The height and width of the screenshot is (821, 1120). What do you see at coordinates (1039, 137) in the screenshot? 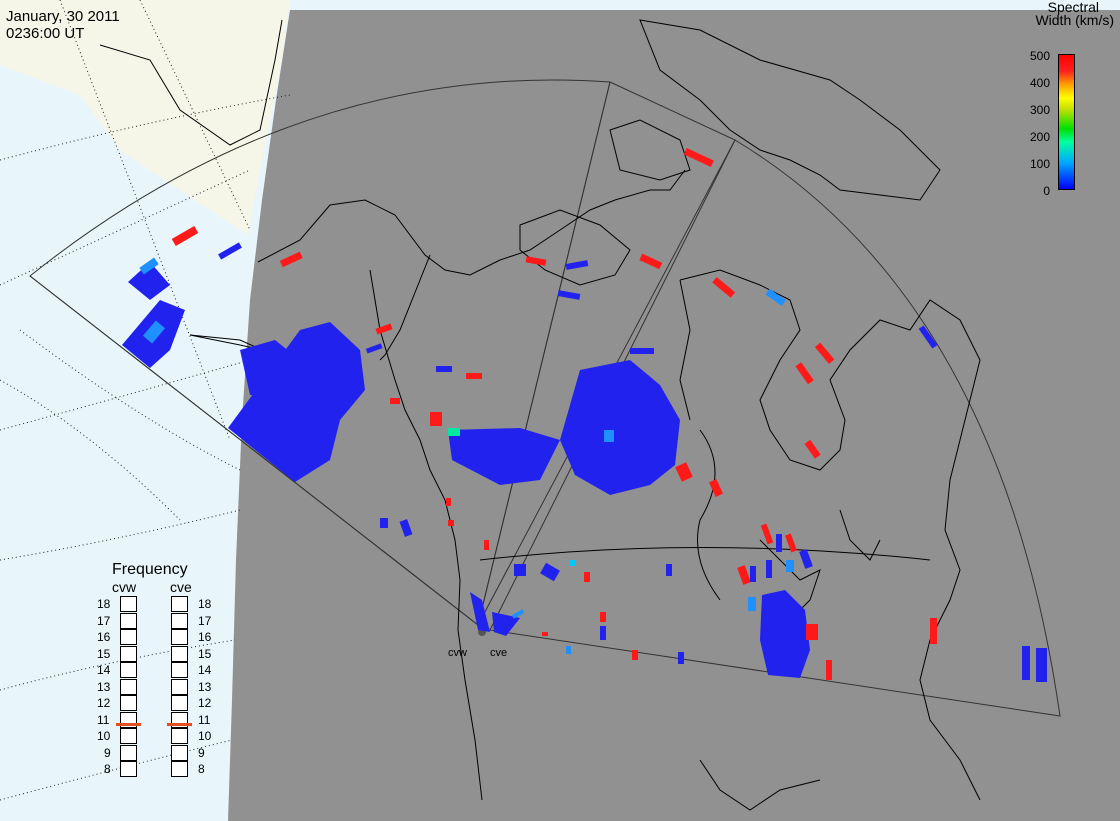
I see `colorbar-tick-label: 200` at bounding box center [1039, 137].